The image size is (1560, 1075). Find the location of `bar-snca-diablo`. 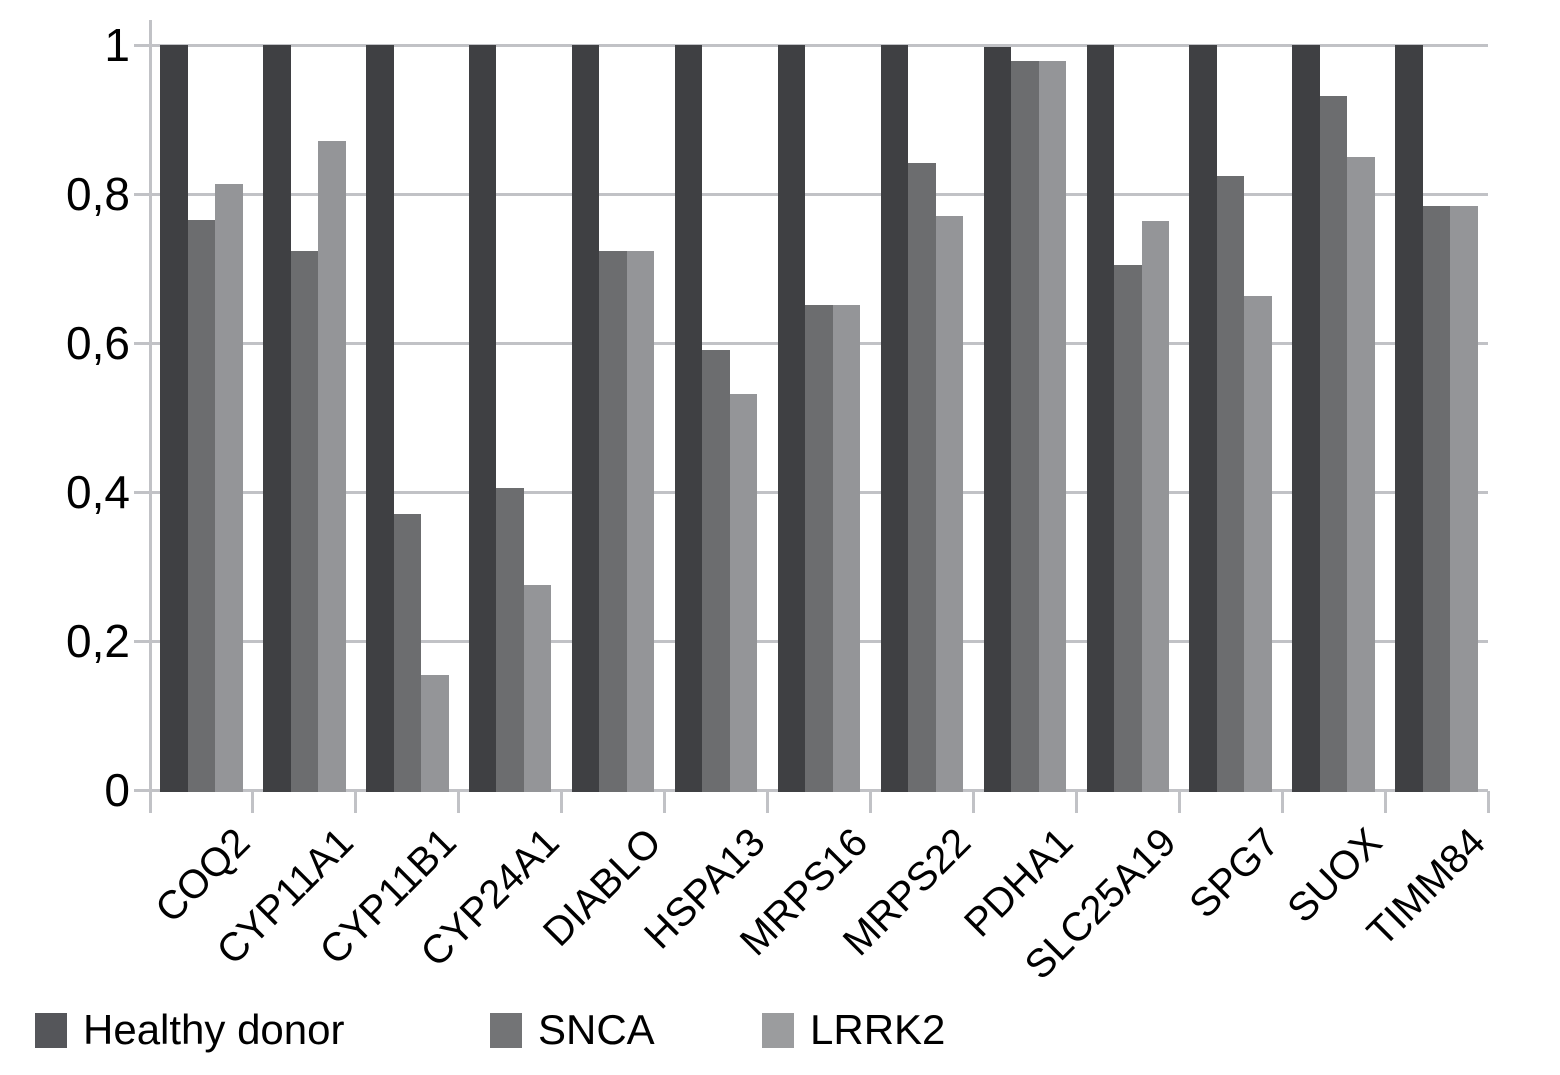

bar-snca-diablo is located at coordinates (613, 521).